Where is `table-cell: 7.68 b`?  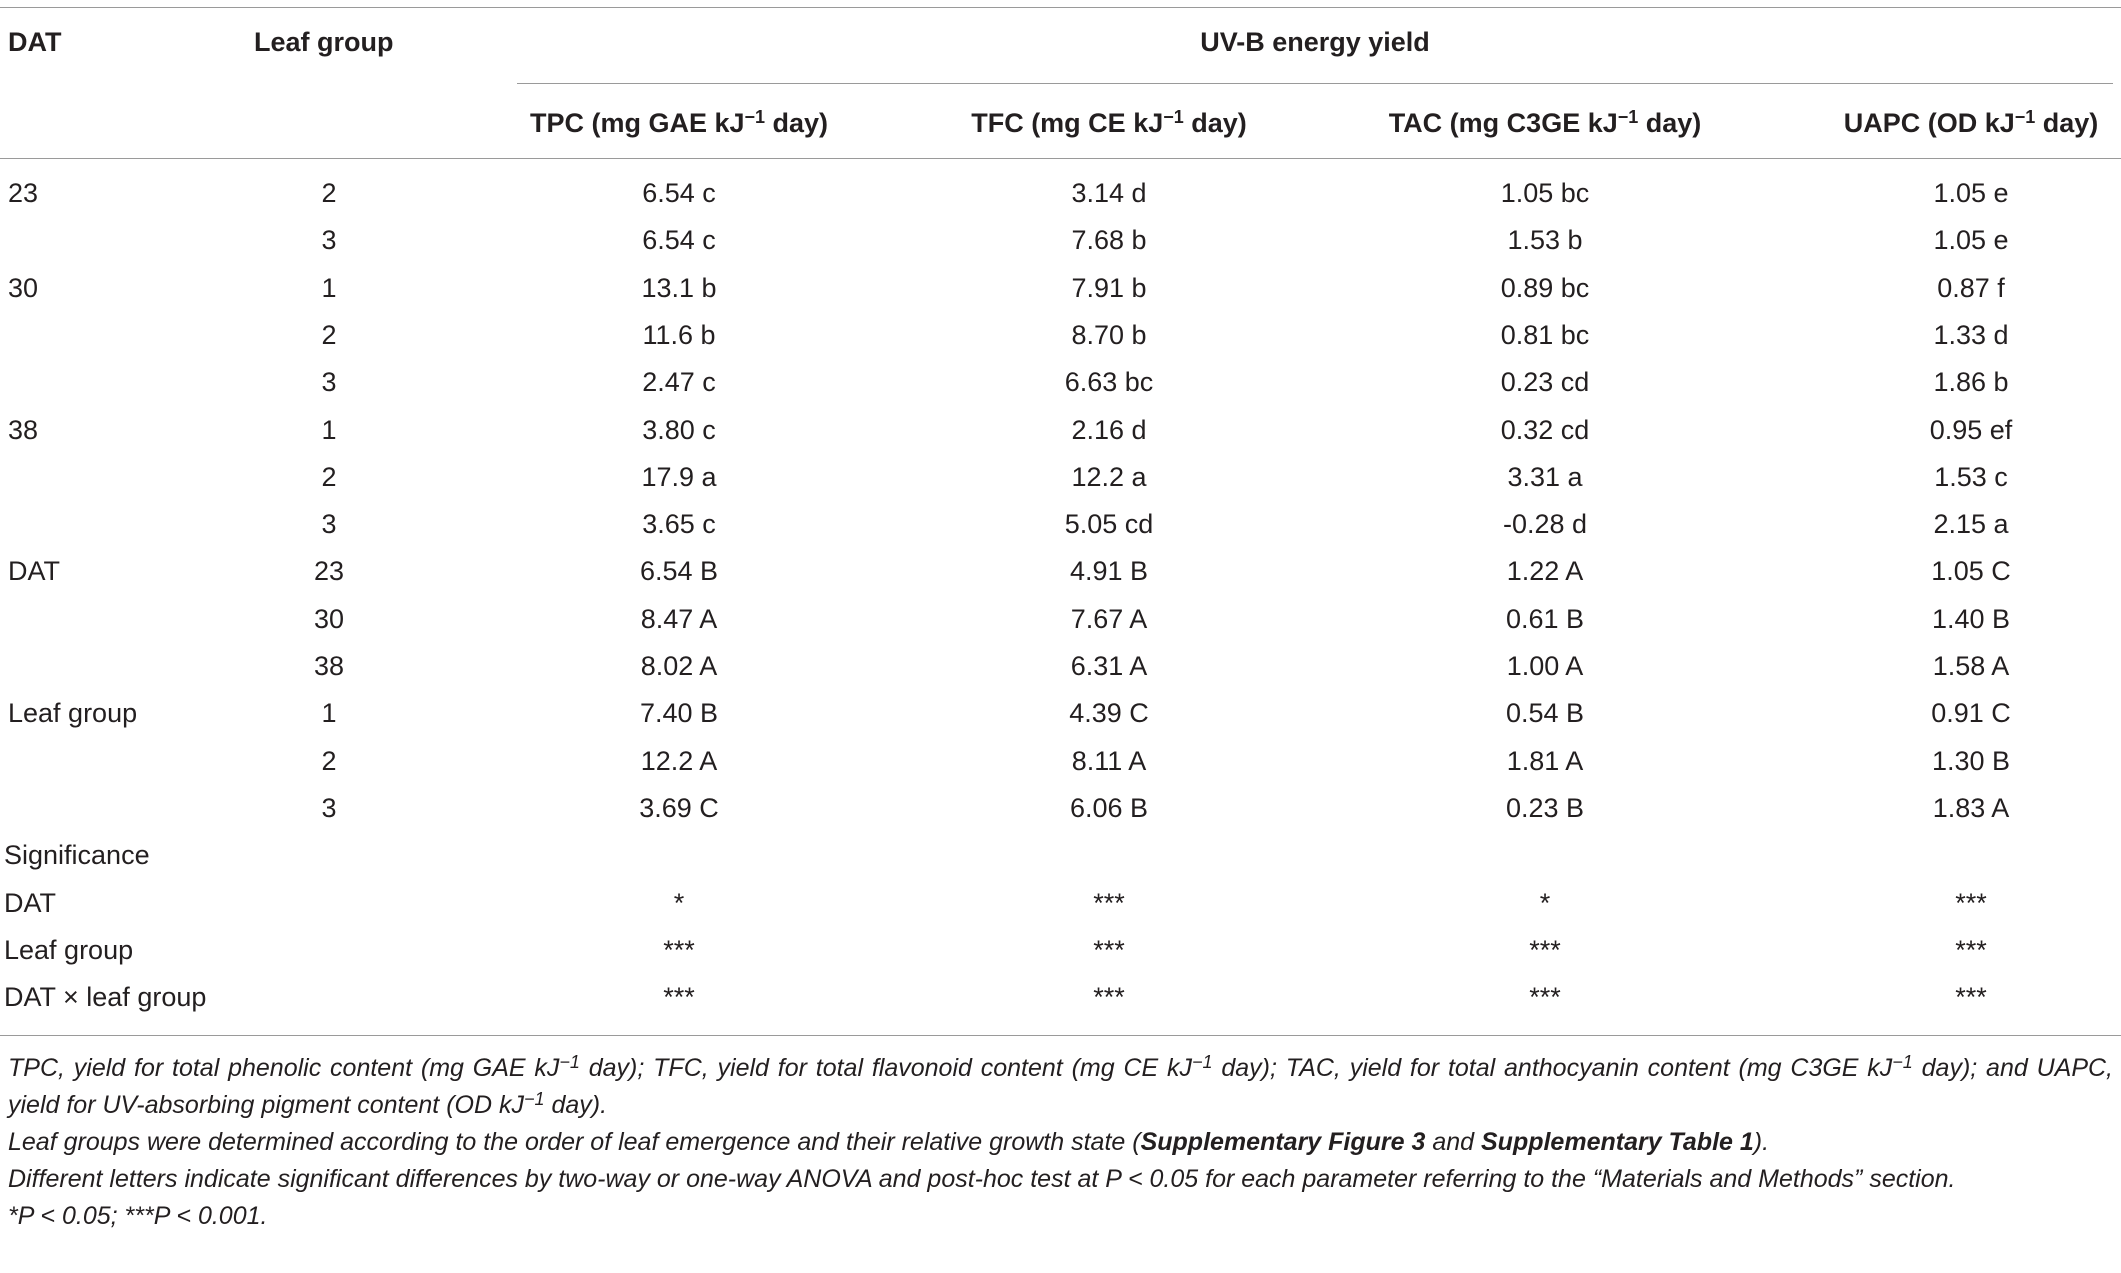 table-cell: 7.68 b is located at coordinates (1109, 240).